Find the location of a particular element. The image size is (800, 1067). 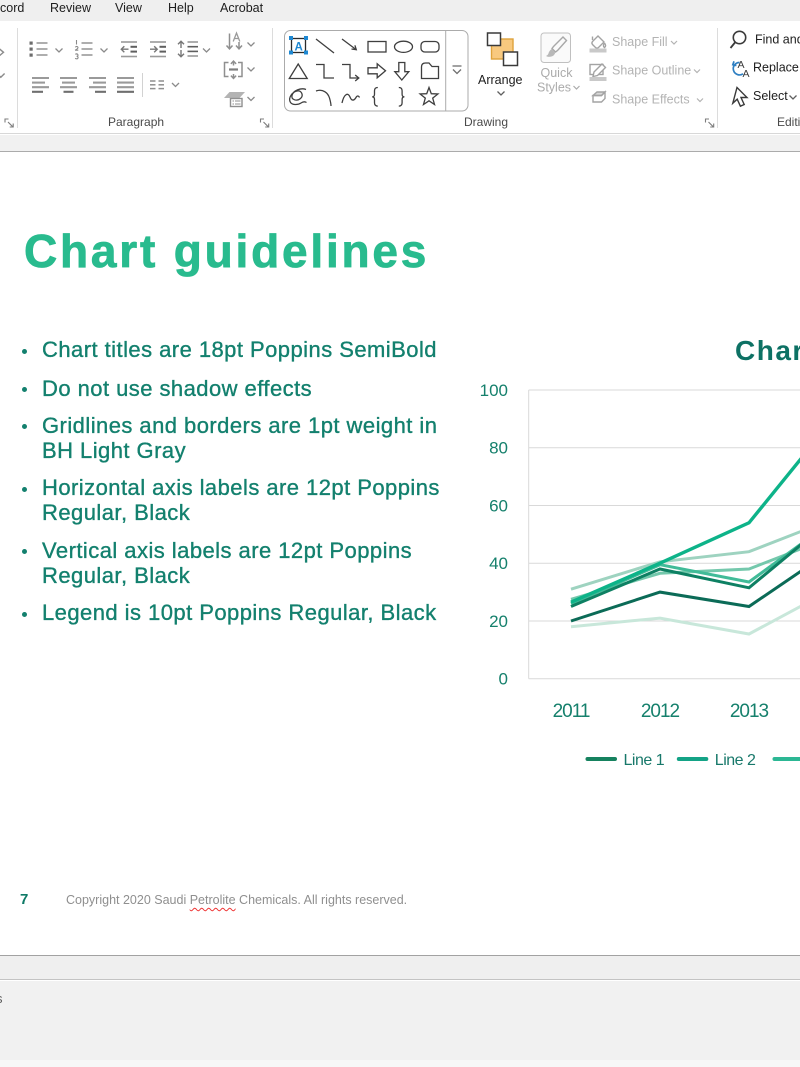

svg-text: Shape Effects is located at coordinates (651, 100).